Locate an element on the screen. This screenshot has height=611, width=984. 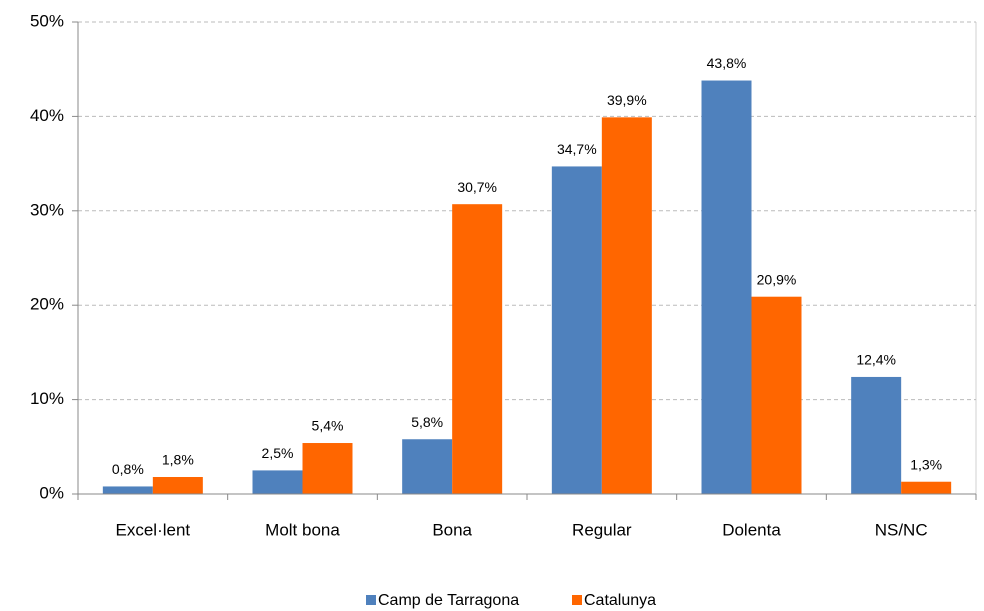
value-label: 2,5% is located at coordinates (278, 453).